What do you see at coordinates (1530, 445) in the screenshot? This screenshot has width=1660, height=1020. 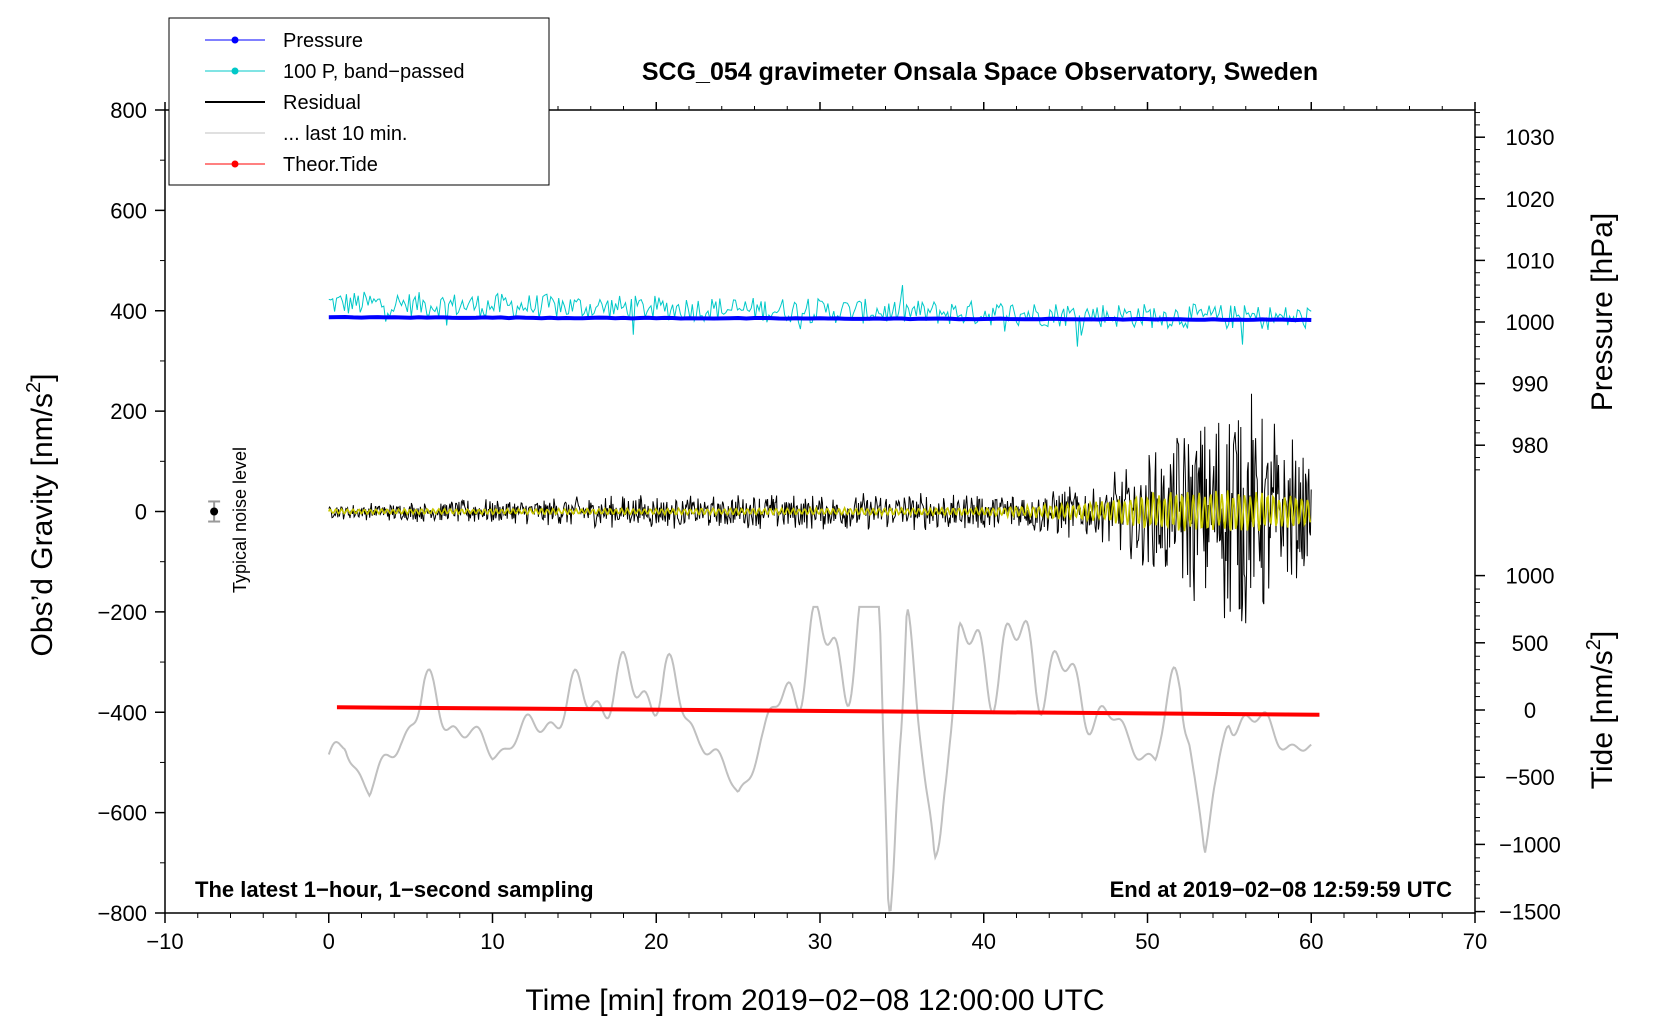 I see `pressure-tick-label: 980` at bounding box center [1530, 445].